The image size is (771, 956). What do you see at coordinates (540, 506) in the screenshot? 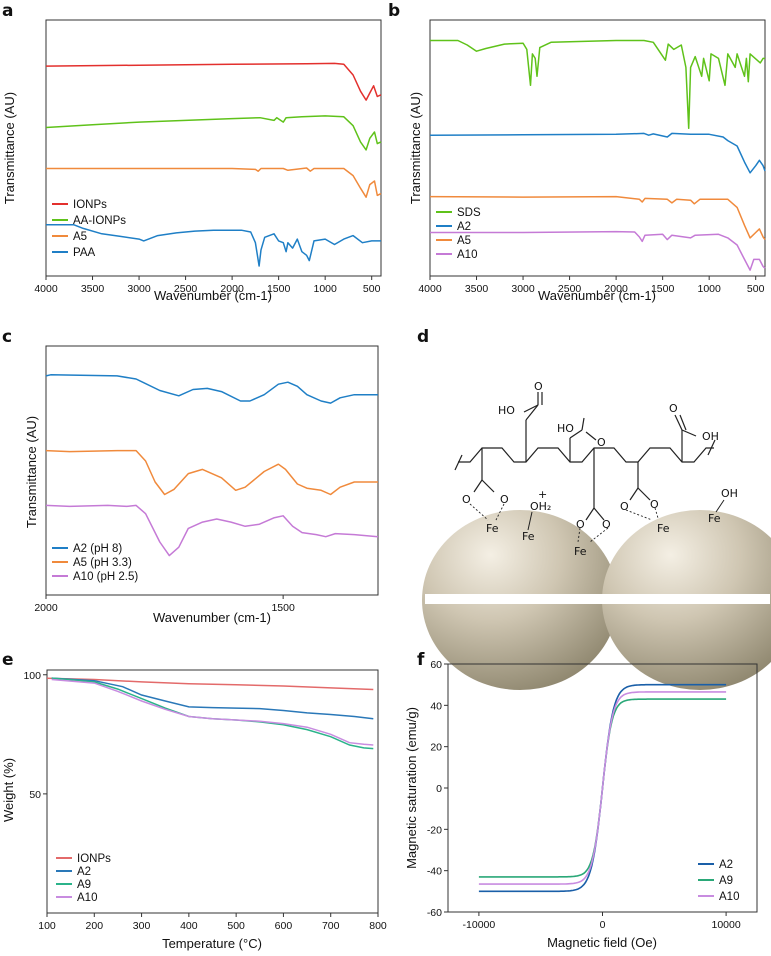
I see `water-ligand-label: OH₂` at bounding box center [540, 506].